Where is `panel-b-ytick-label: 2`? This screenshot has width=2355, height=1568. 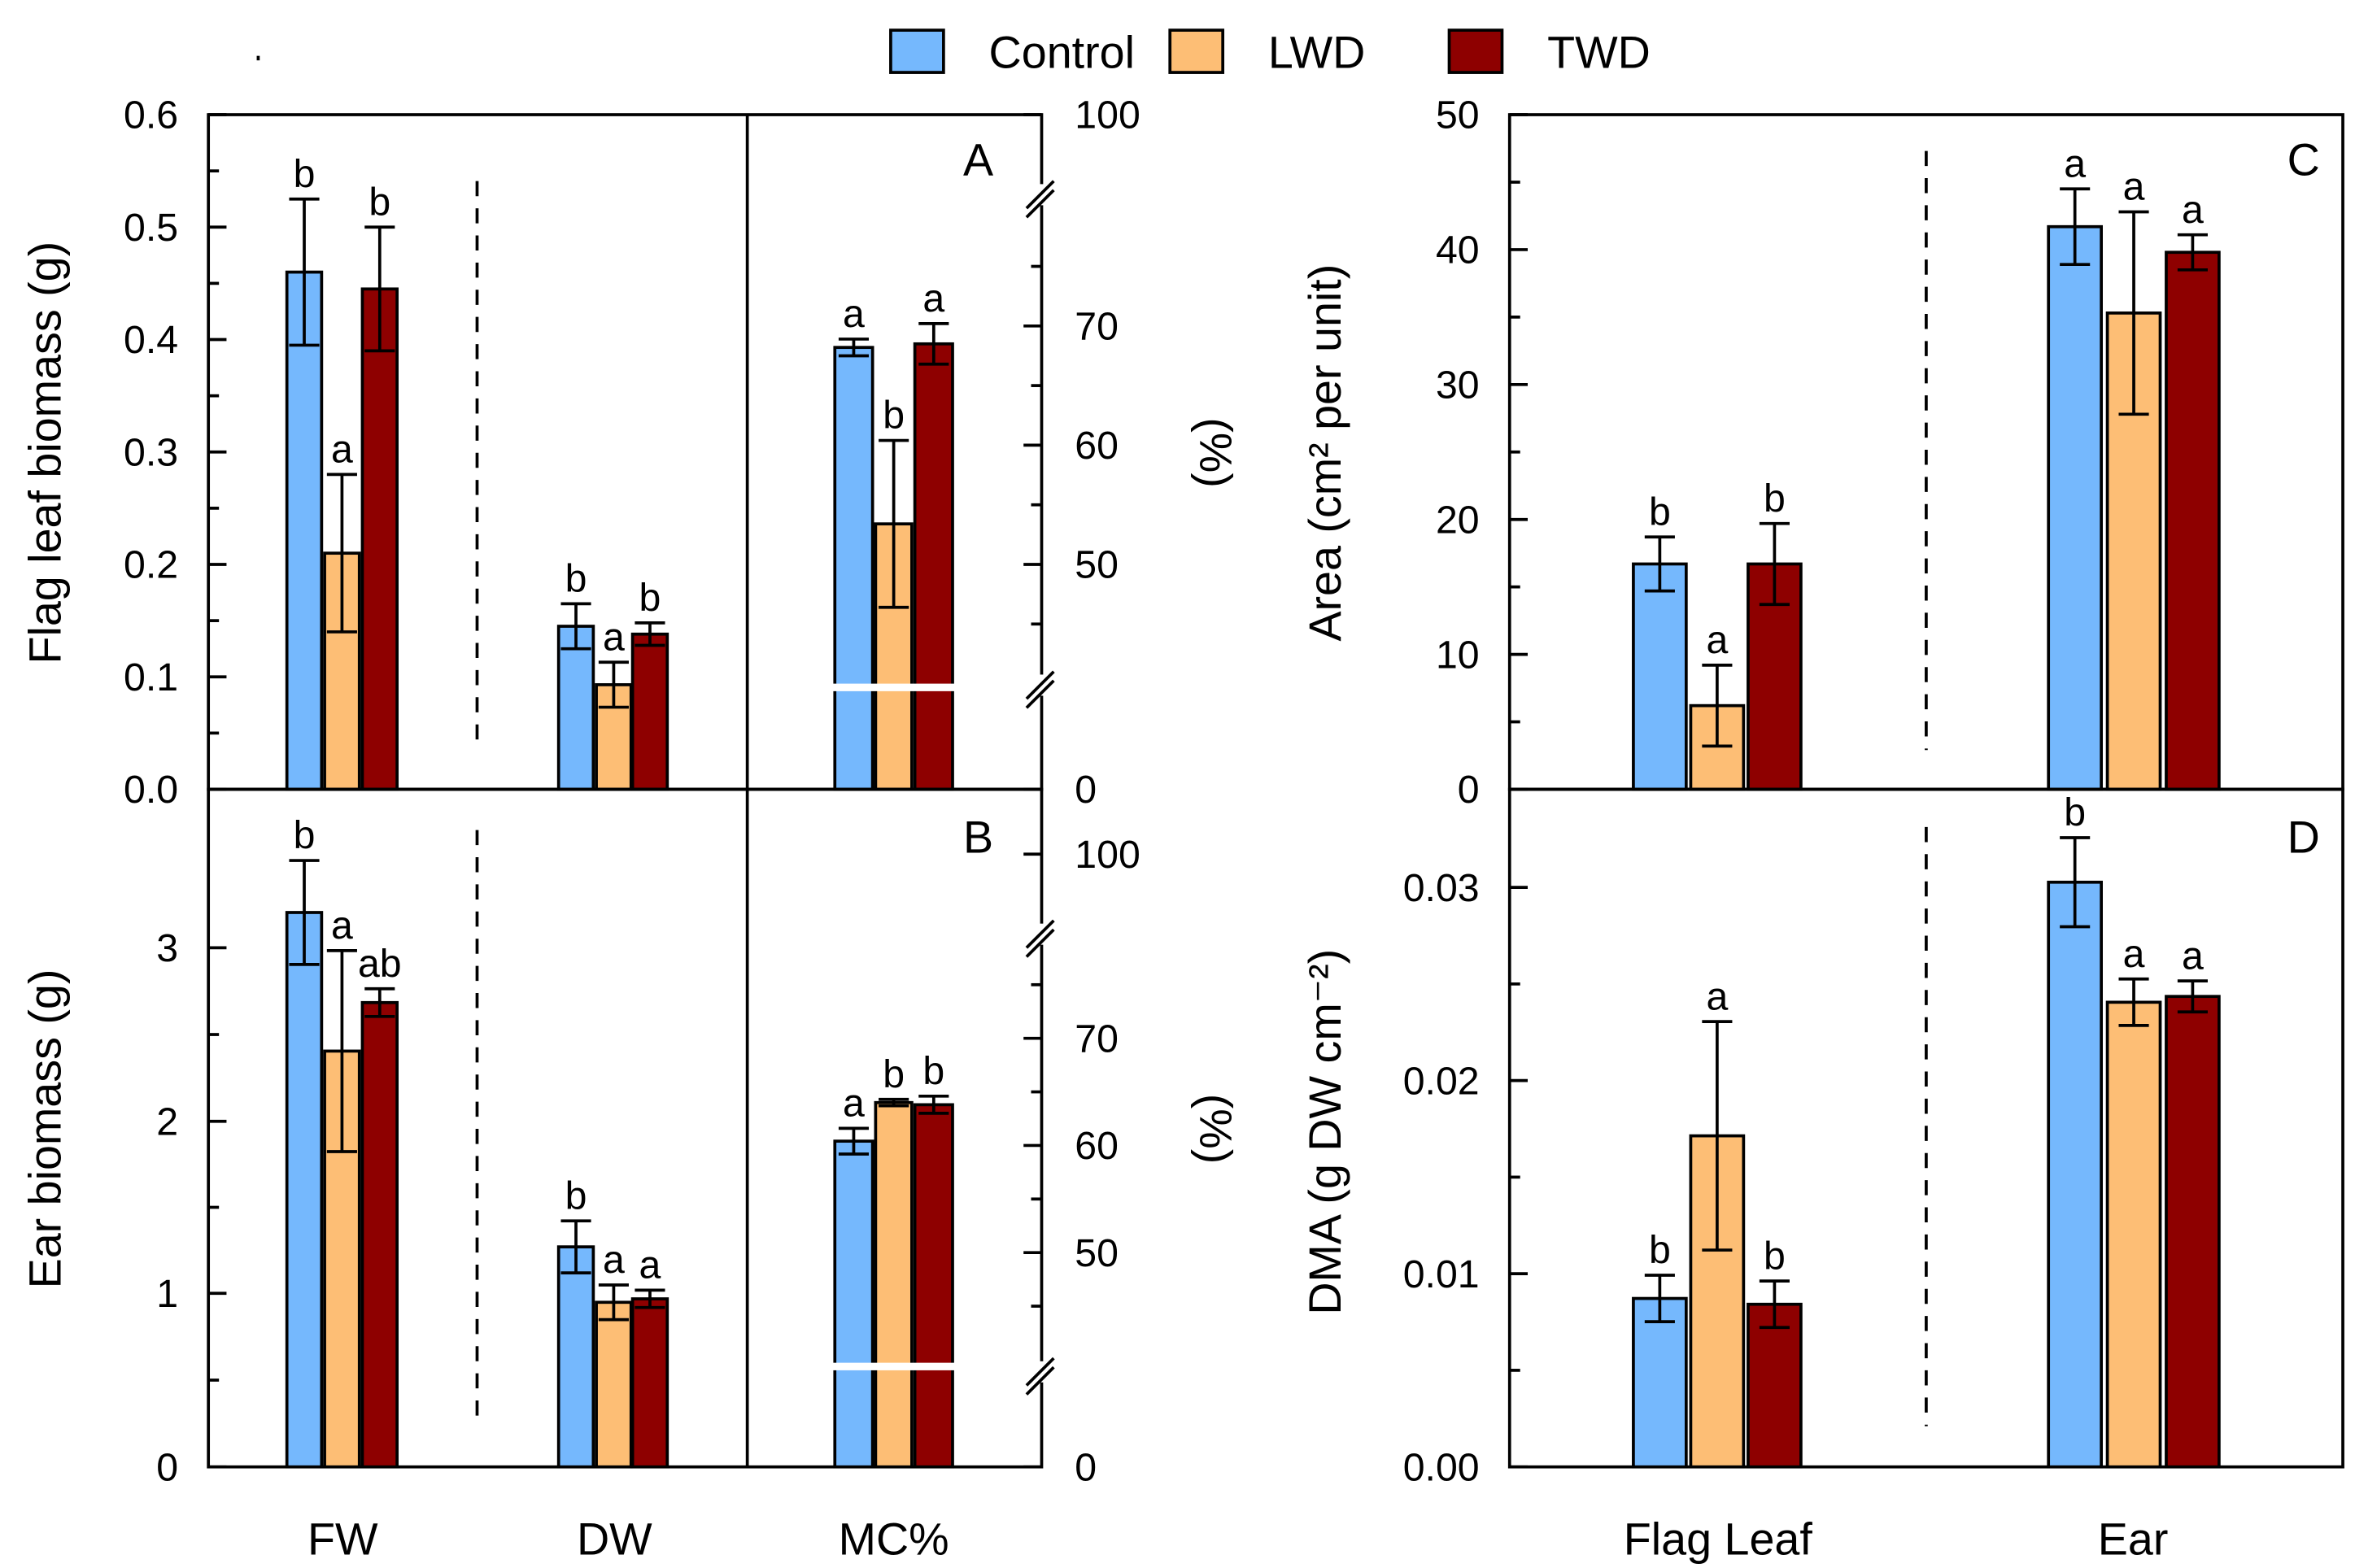
panel-b-ytick-label: 2 is located at coordinates (167, 1121).